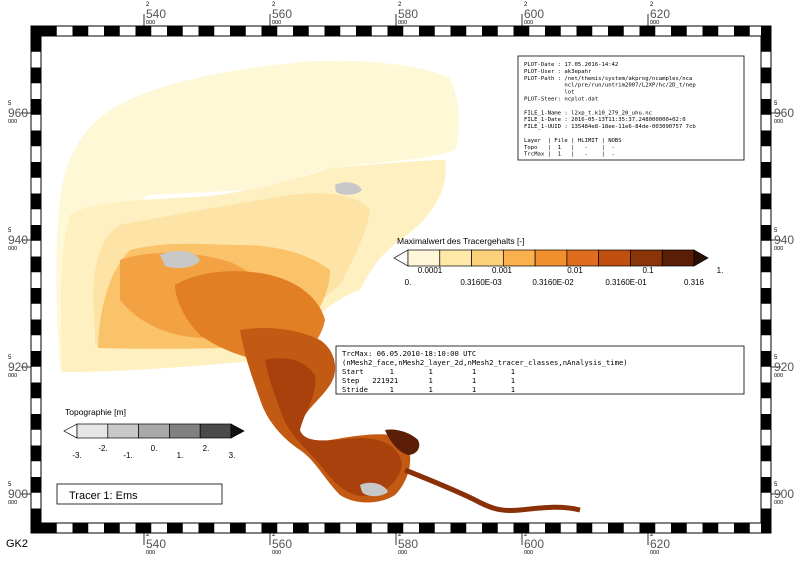  What do you see at coordinates (526, 5) in the screenshot?
I see `x-label-top-prefix: 2` at bounding box center [526, 5].